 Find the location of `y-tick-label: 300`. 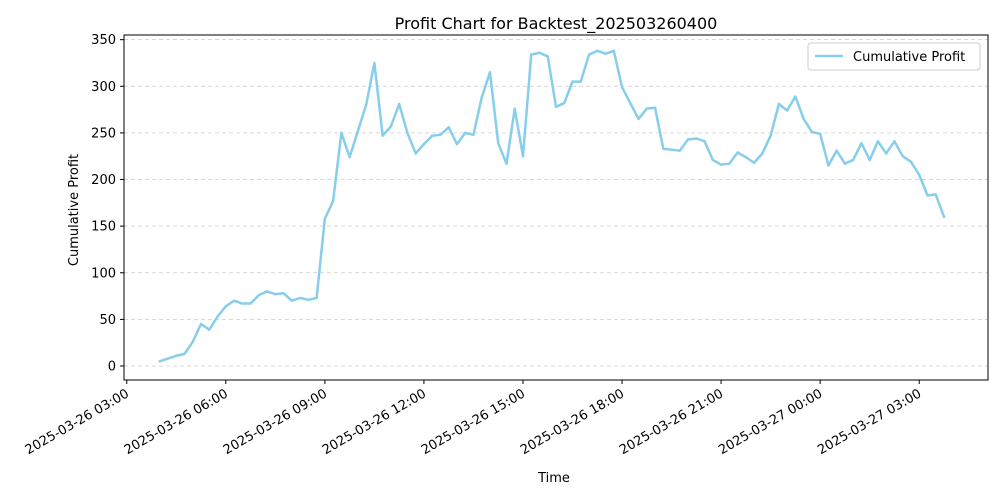

y-tick-label: 300 is located at coordinates (103, 87).